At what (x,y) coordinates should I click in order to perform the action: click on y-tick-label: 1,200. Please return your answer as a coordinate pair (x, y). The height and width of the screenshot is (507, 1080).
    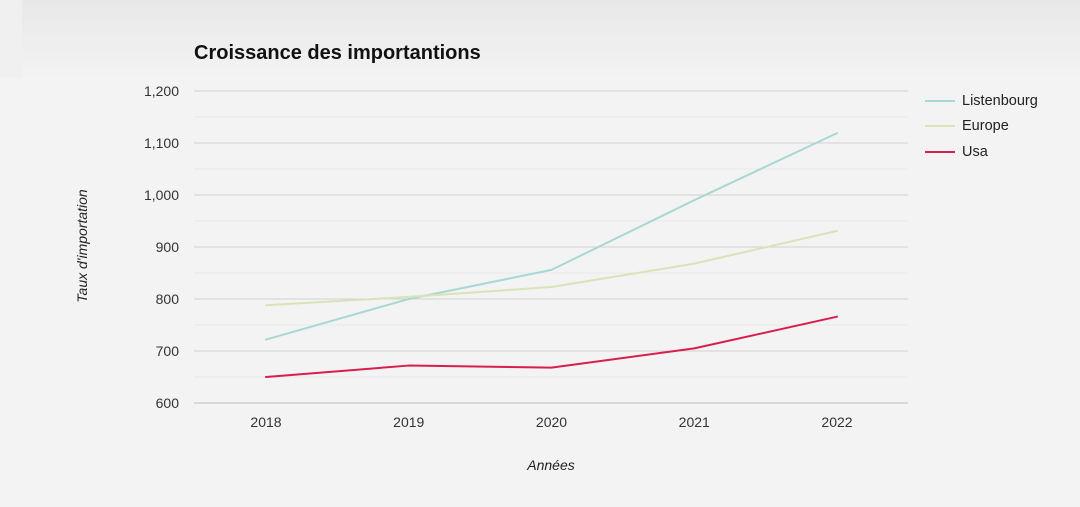
    Looking at the image, I should click on (161, 91).